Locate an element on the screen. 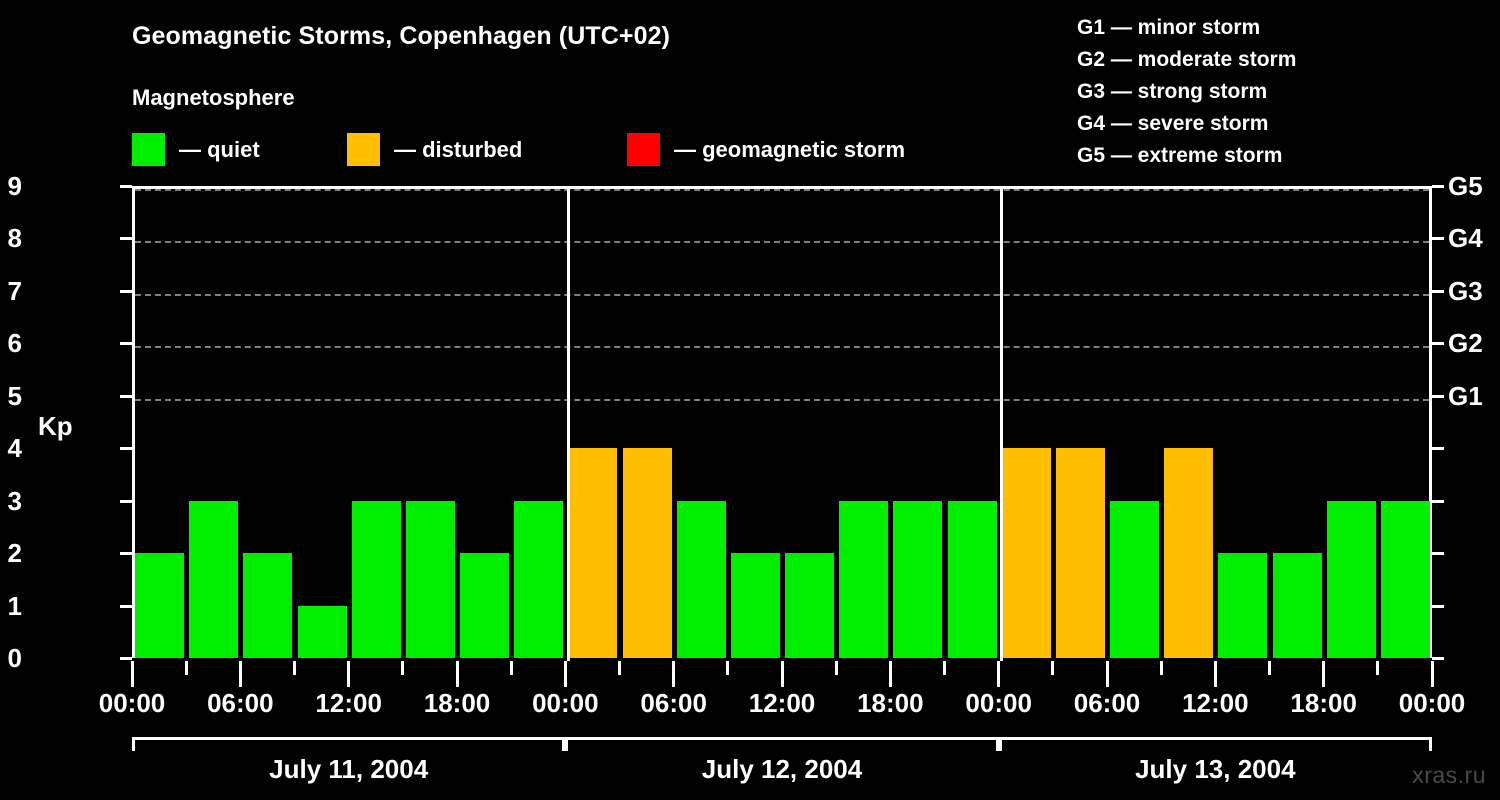 The height and width of the screenshot is (800, 1500). date-label: July 11, 2004 is located at coordinates (349, 769).